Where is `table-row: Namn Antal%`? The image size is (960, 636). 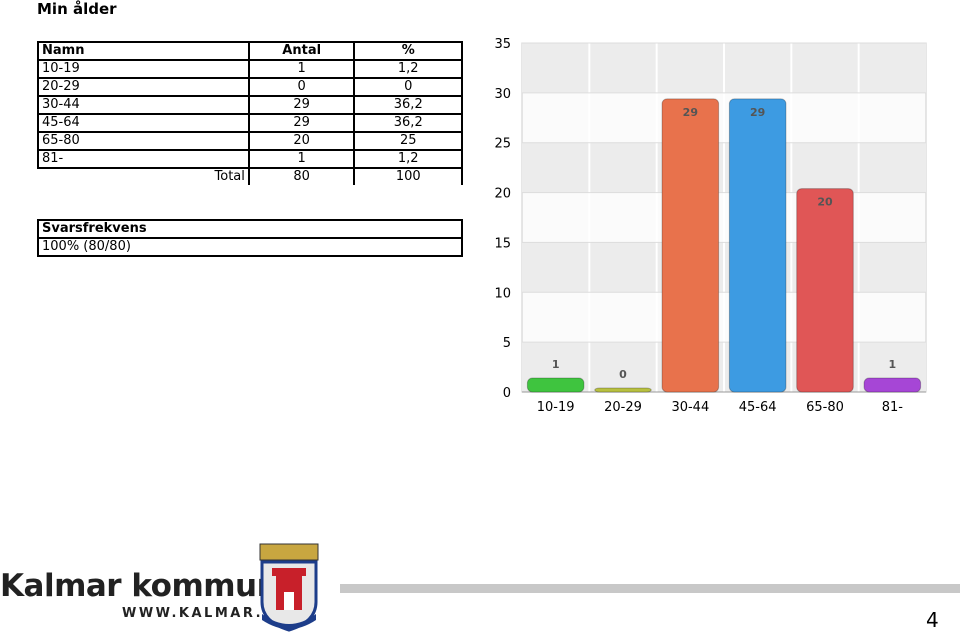
table-row: Namn Antal% is located at coordinates (250, 51).